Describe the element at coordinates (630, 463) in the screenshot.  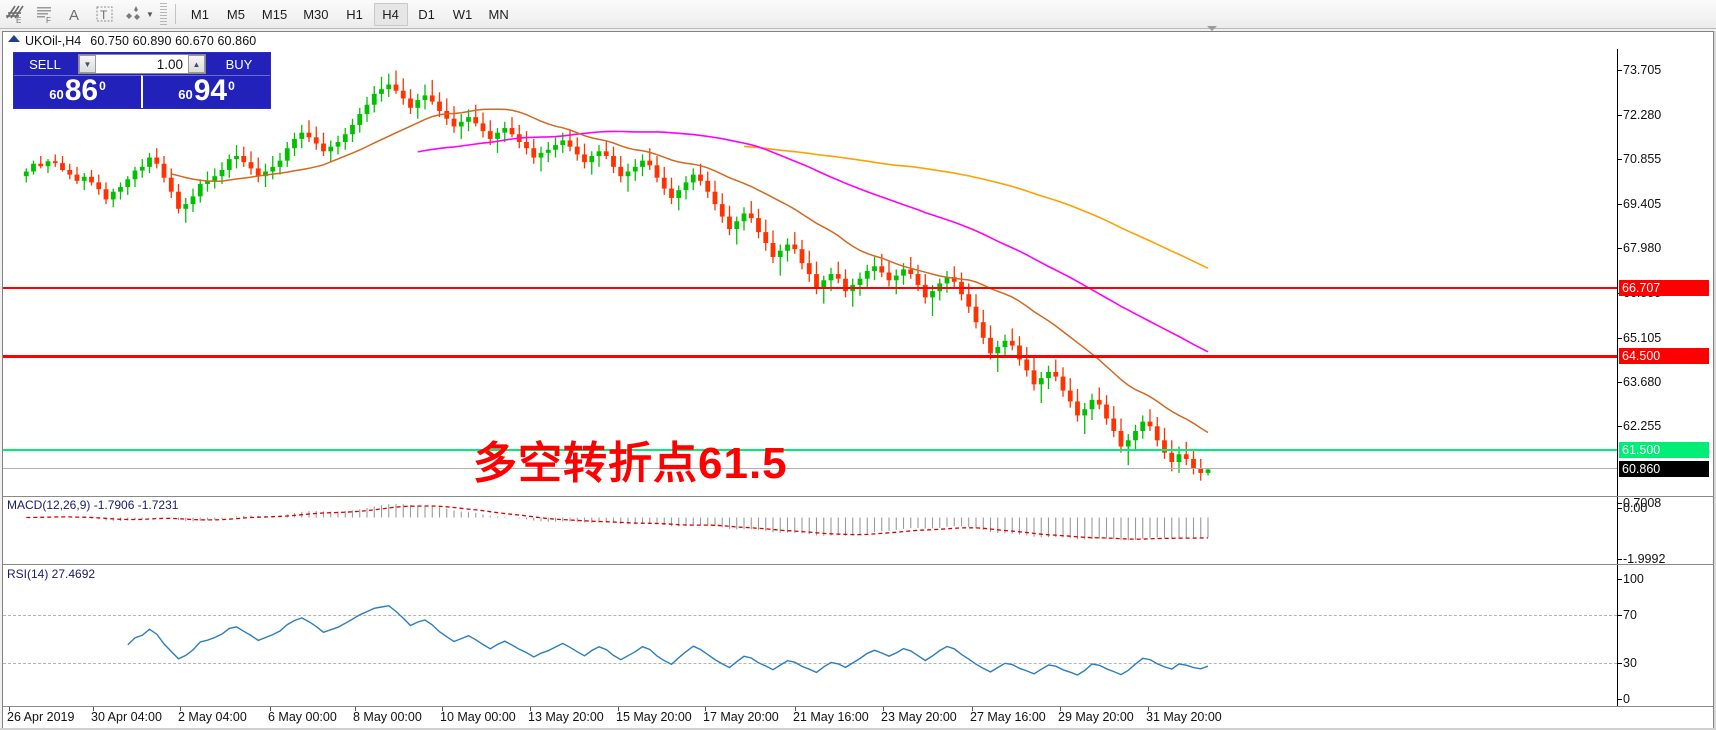
I see `chart-annotation-text: 多空转折点61.5` at that location.